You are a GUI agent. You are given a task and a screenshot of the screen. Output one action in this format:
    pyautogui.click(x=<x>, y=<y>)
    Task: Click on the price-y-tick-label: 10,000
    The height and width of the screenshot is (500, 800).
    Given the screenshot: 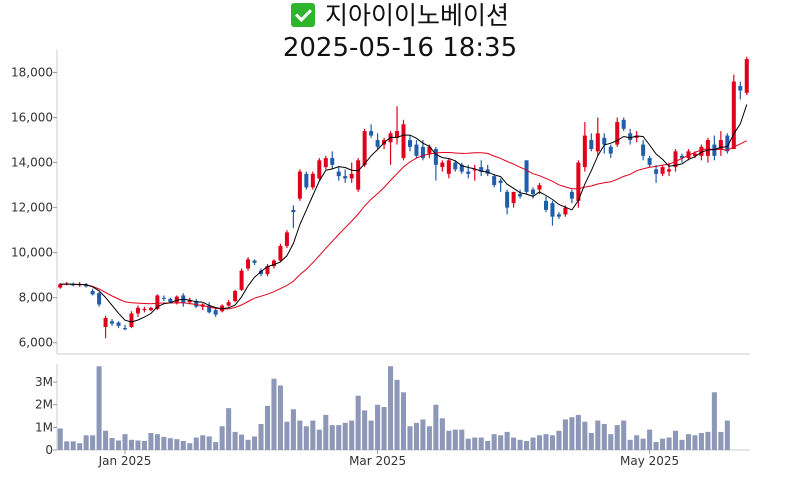 What is the action you would take?
    pyautogui.click(x=32, y=253)
    